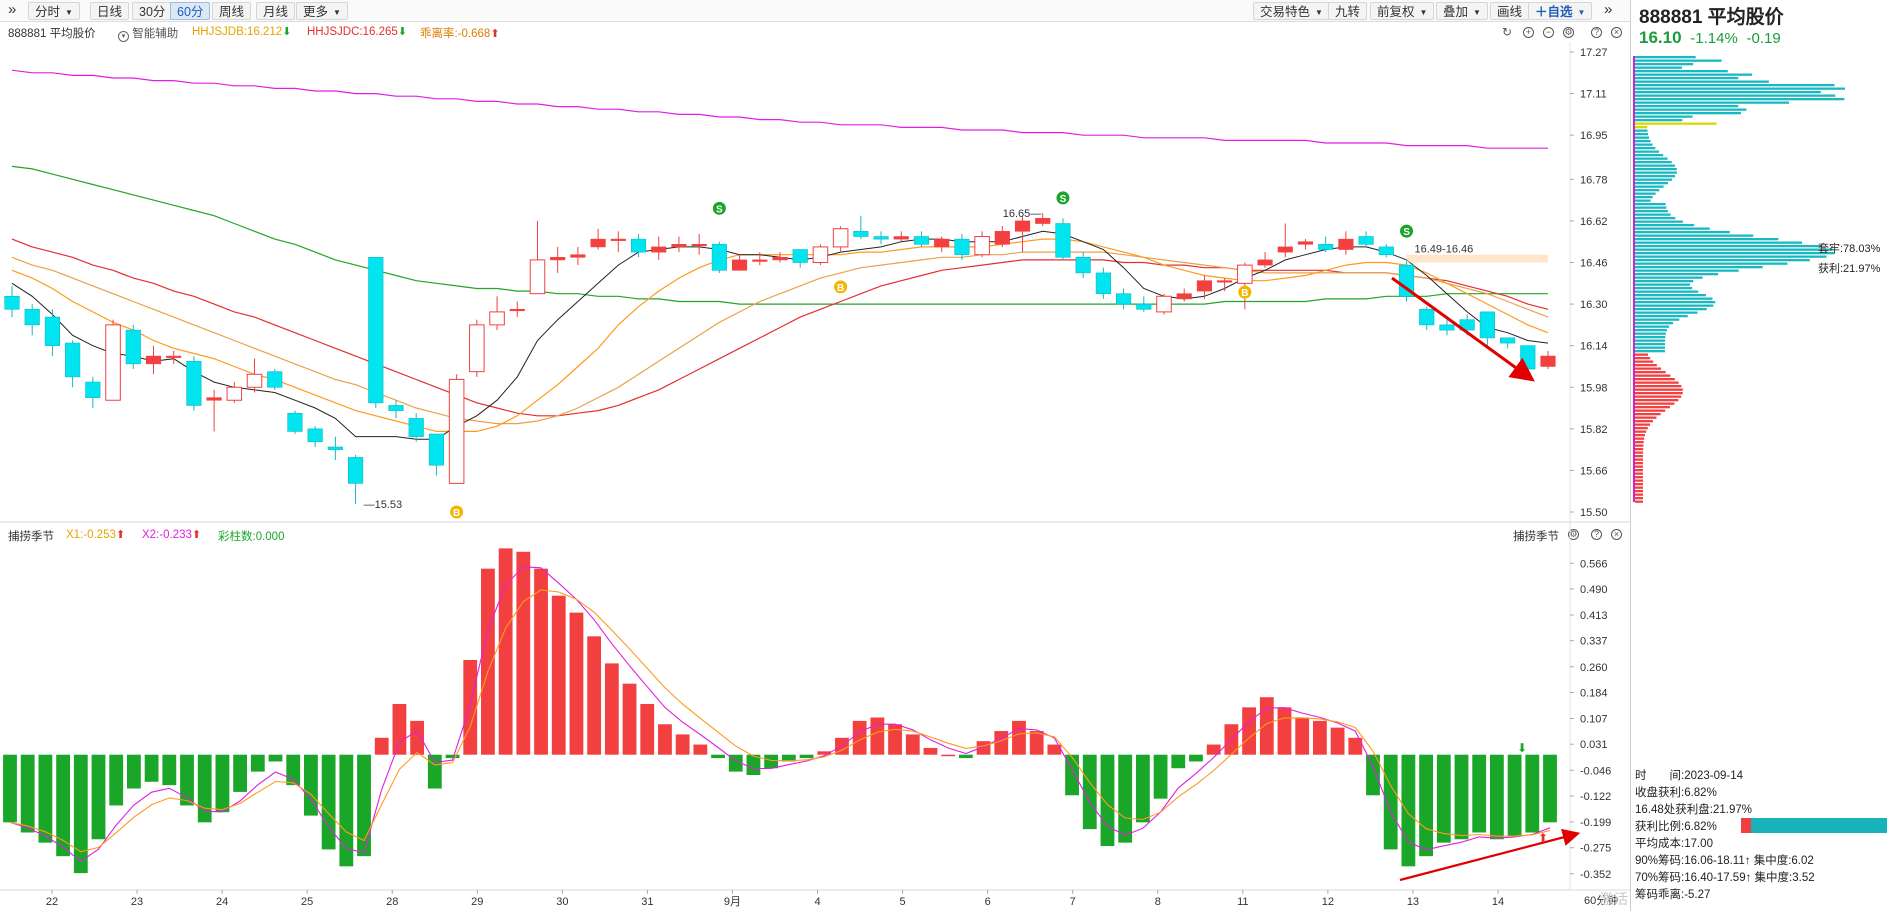 This screenshot has height=911, width=1896. What do you see at coordinates (171, 534) in the screenshot?
I see `x2-value: X2:-0.233⬆` at bounding box center [171, 534].